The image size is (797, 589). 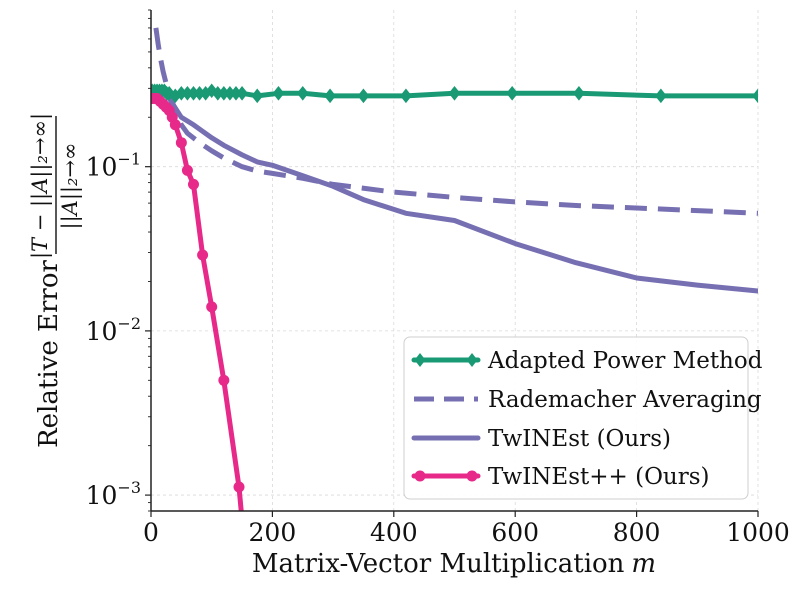 I want to click on legend-label: TwINEst++ (Ours), so click(x=599, y=477).